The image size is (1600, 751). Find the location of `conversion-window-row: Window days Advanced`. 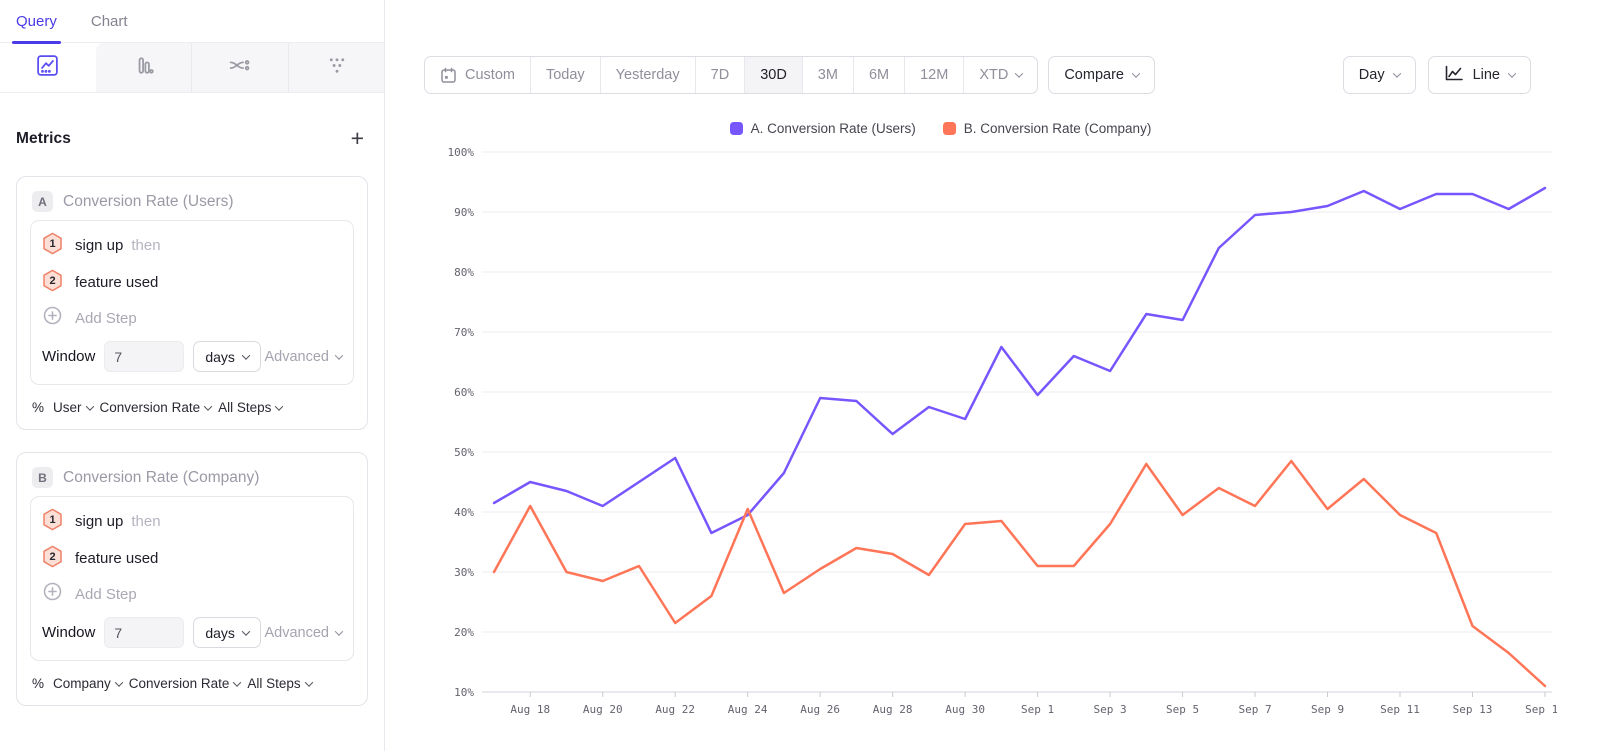

conversion-window-row: Window days Advanced is located at coordinates (193, 632).